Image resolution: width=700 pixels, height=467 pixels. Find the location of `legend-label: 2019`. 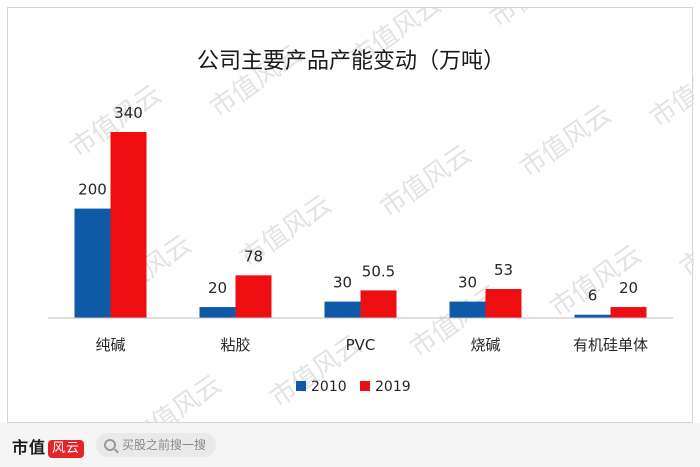

legend-label: 2019 is located at coordinates (393, 387).